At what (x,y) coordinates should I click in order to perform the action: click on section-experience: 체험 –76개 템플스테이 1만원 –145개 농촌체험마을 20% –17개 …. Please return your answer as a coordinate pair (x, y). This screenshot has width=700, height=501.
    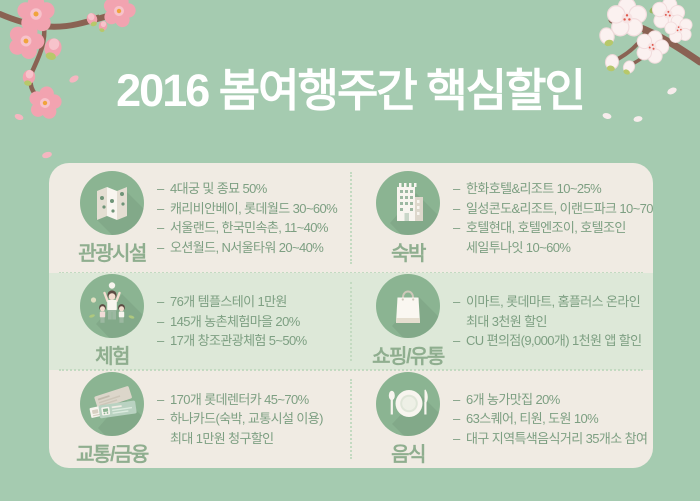
    Looking at the image, I should click on (200, 321).